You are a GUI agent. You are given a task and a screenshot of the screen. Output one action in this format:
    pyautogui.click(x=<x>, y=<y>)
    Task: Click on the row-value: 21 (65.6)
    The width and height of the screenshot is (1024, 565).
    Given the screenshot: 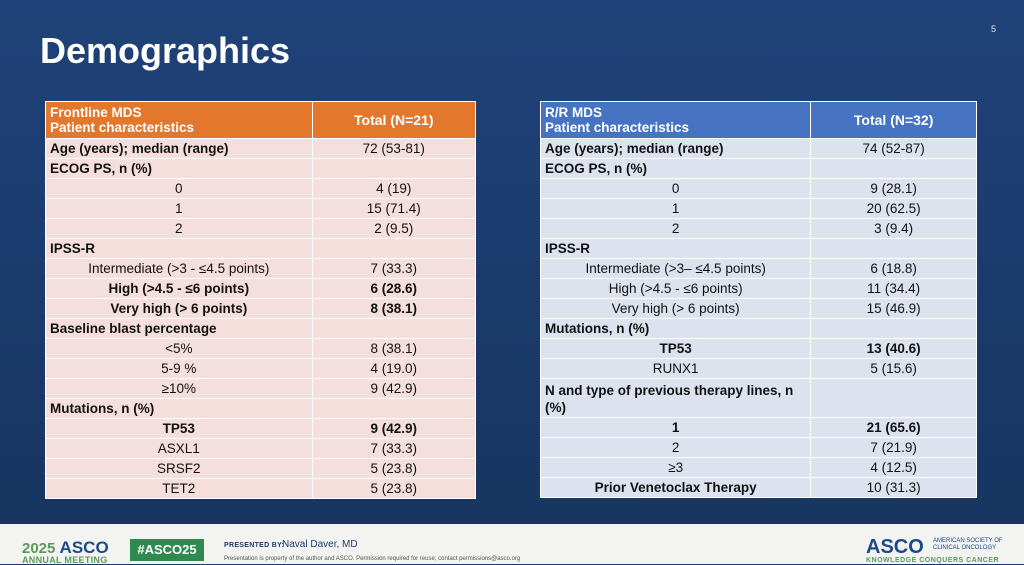 What is the action you would take?
    pyautogui.click(x=893, y=427)
    